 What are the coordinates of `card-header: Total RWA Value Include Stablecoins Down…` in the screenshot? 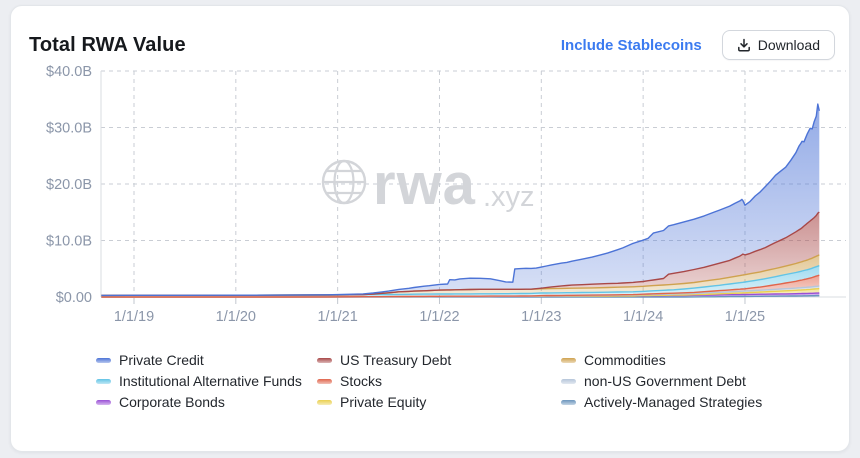 It's located at (432, 45).